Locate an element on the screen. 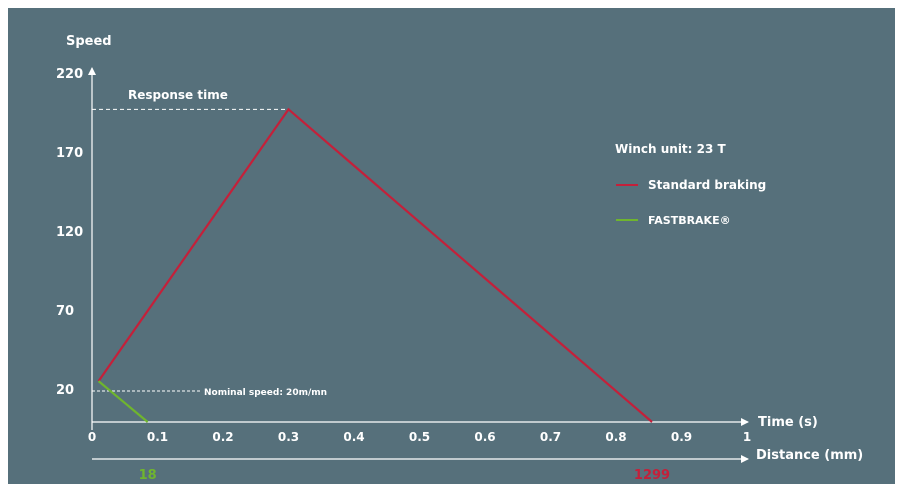 The height and width of the screenshot is (484, 897). x-tick-label: 0.4 is located at coordinates (353, 437).